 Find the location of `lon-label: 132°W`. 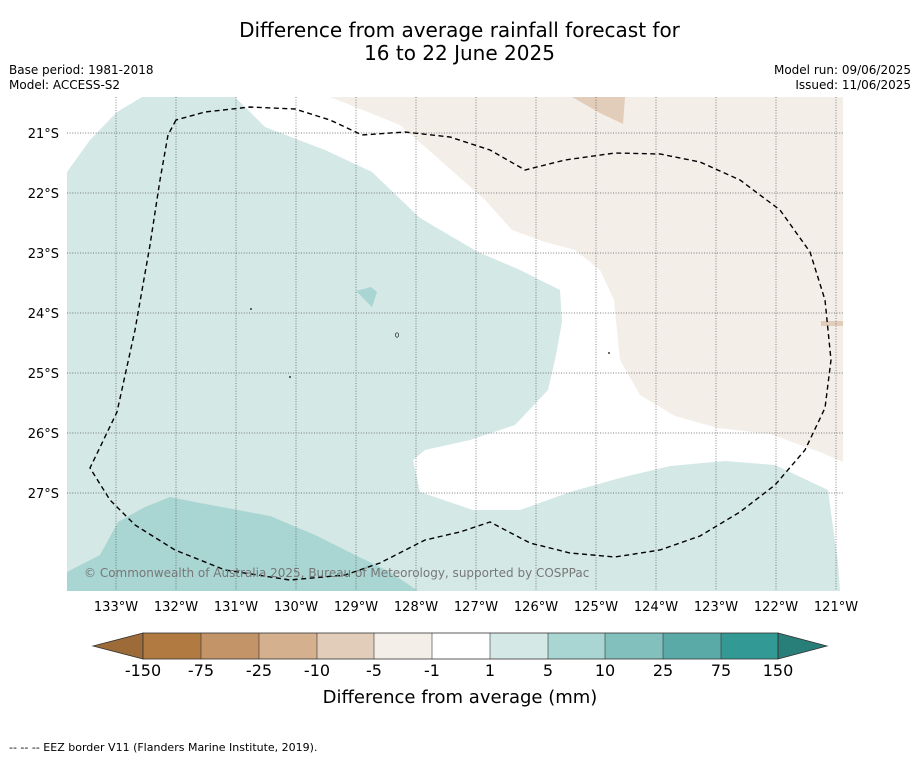

lon-label: 132°W is located at coordinates (176, 607).